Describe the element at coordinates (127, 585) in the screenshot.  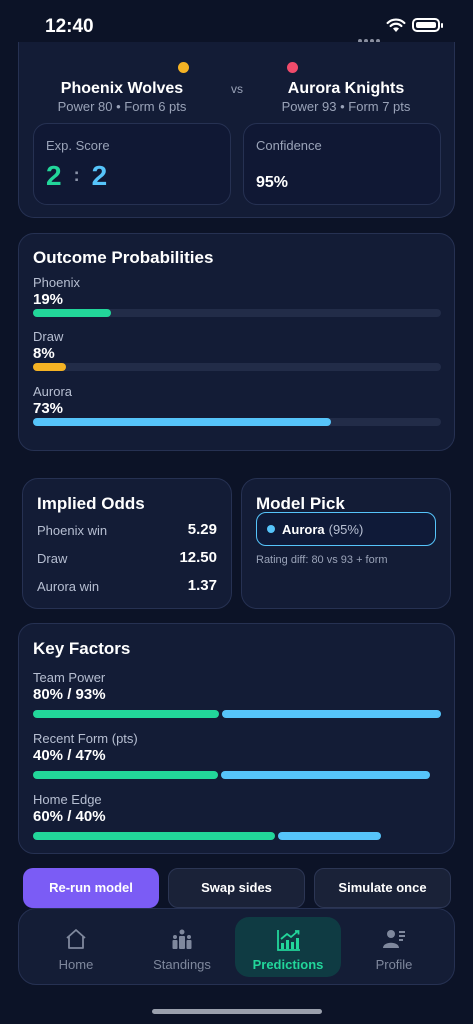
I see `odds-row-aurora: Aurora win 1.37` at that location.